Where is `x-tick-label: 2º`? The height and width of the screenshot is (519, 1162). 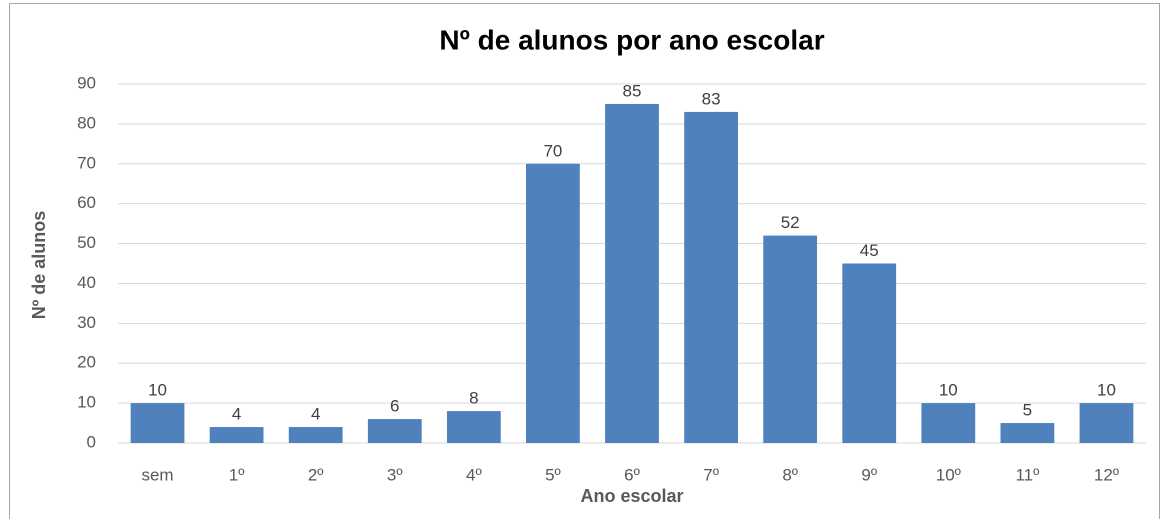
x-tick-label: 2º is located at coordinates (316, 474).